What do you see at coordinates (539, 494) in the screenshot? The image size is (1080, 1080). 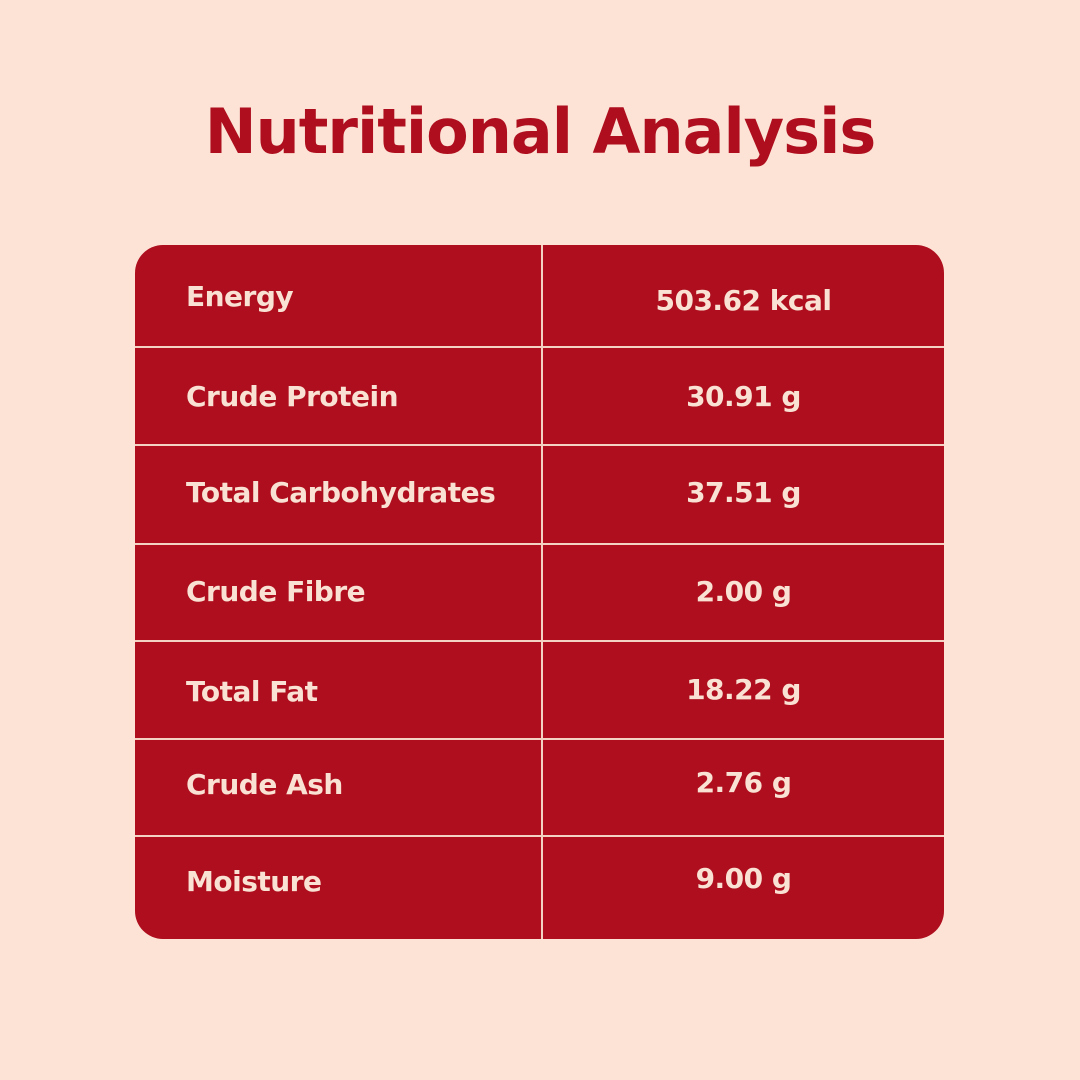 I see `table-row: Total Carbohydrates 37.51 g` at bounding box center [539, 494].